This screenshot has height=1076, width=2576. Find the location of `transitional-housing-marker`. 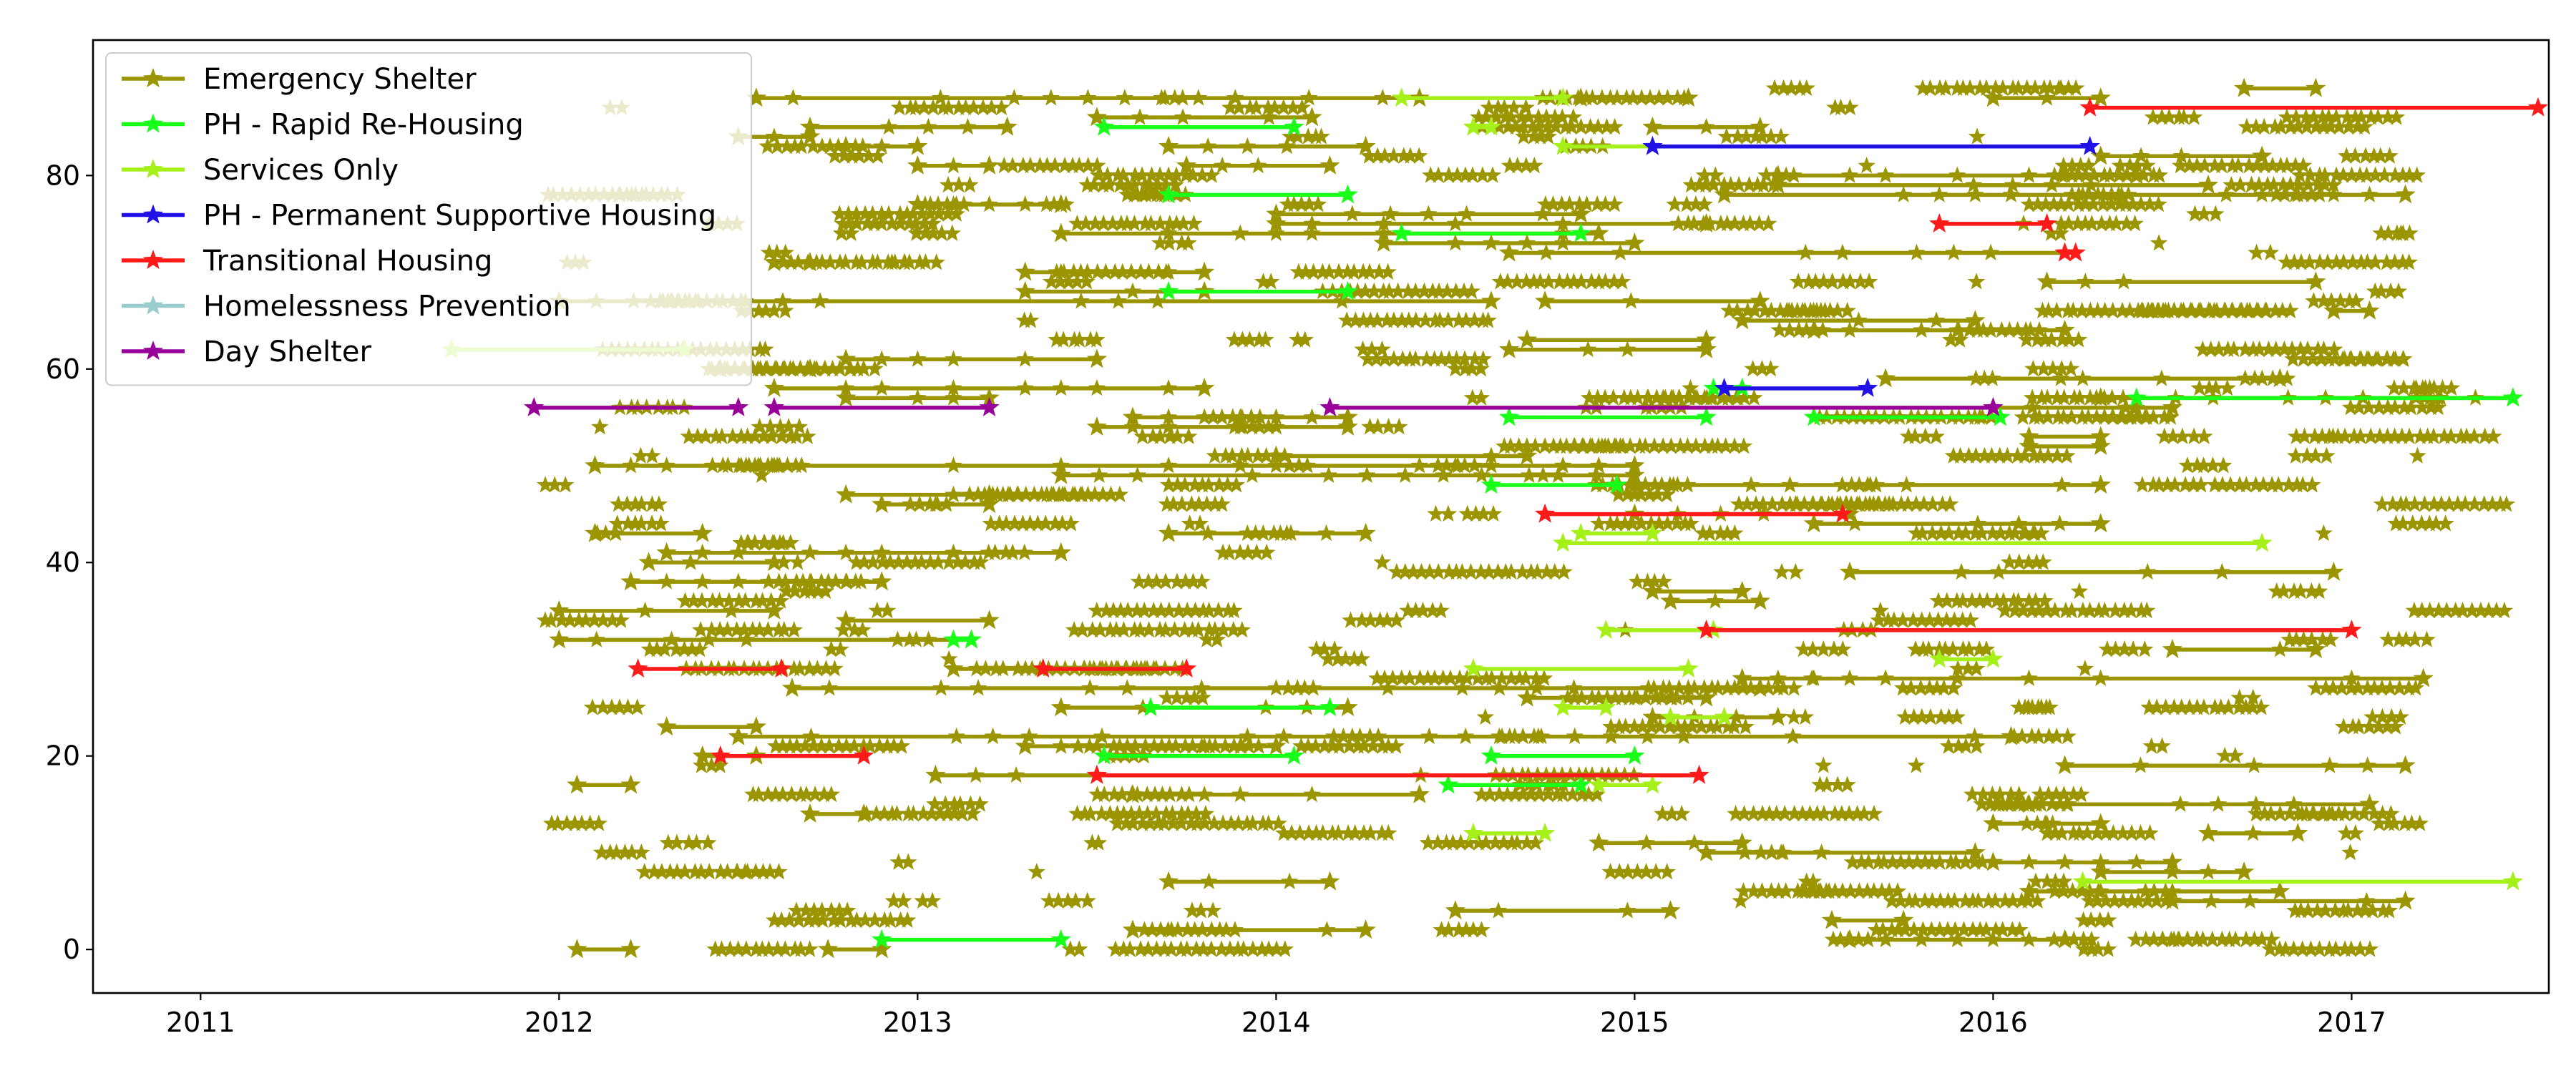

transitional-housing-marker is located at coordinates (864, 755).